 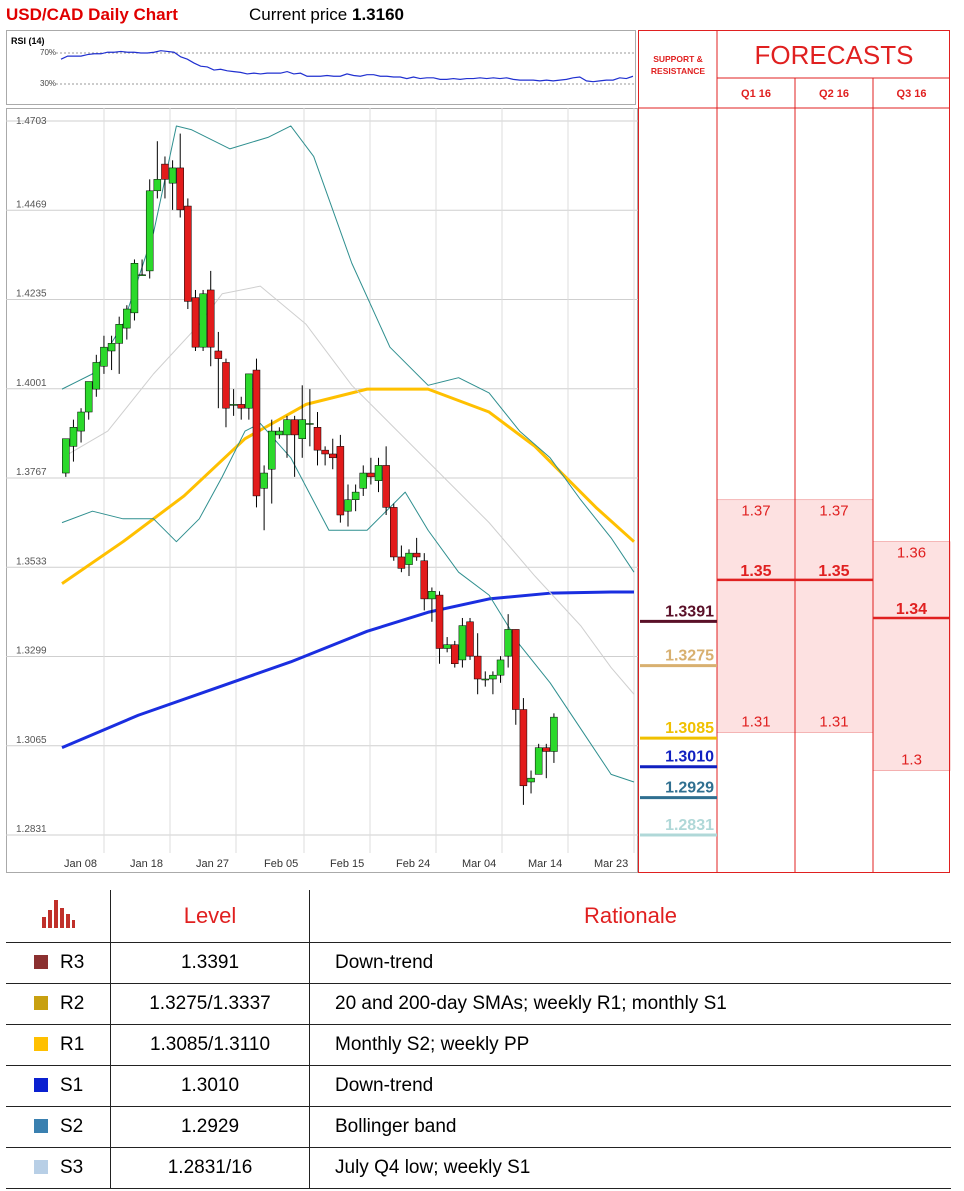 What do you see at coordinates (281, 864) in the screenshot?
I see `x-tick-label: Feb 05` at bounding box center [281, 864].